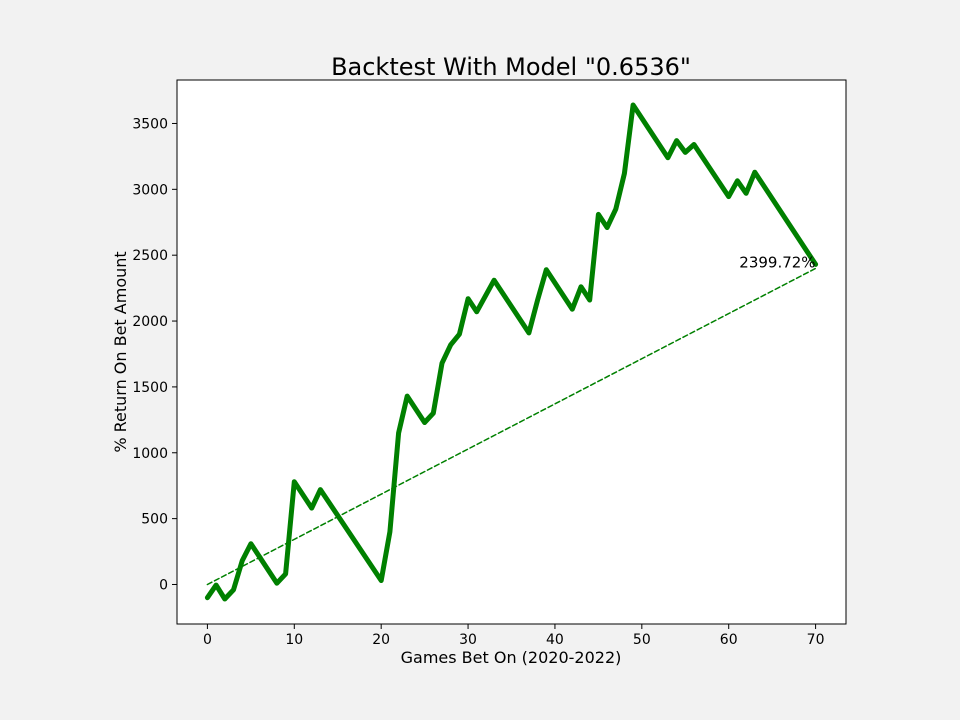 The image size is (960, 720). Describe the element at coordinates (150, 190) in the screenshot. I see `y-tick-label: 3000` at that location.